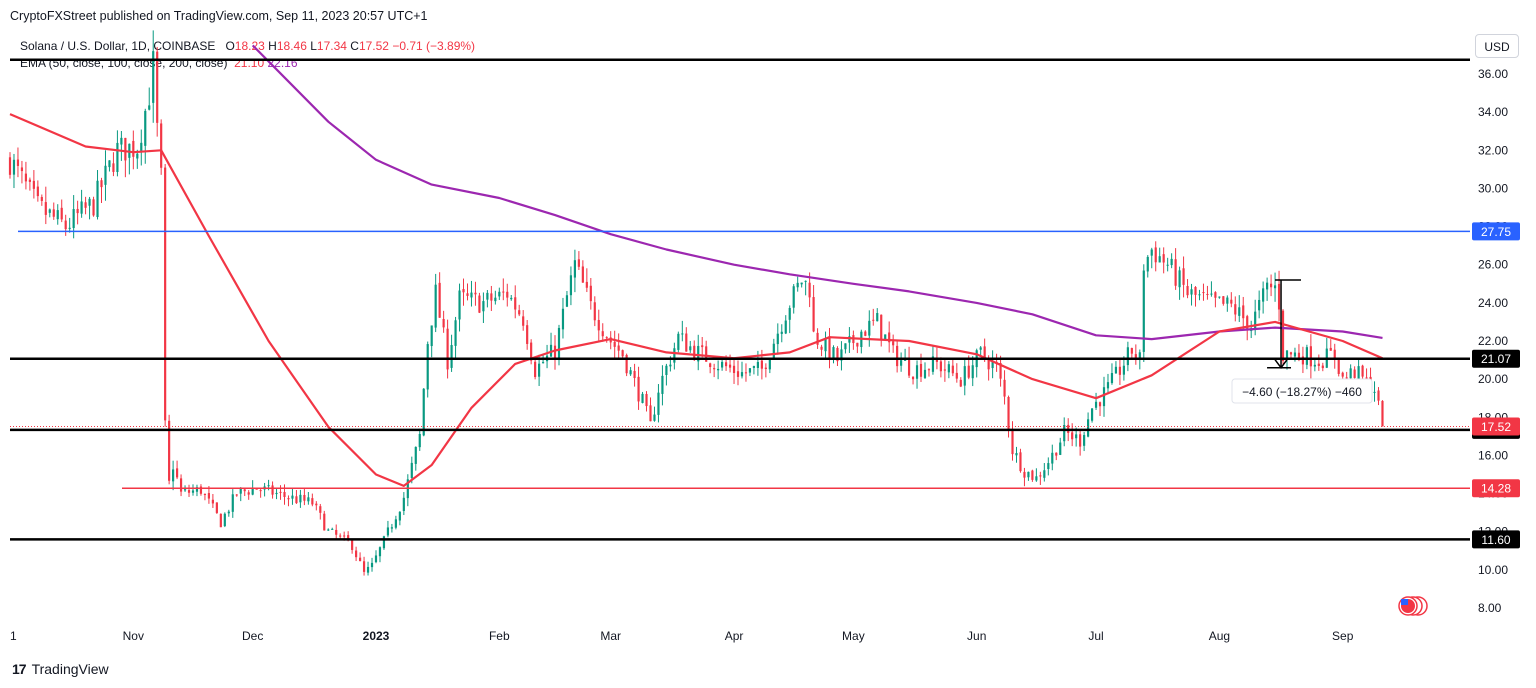 Image resolution: width=1536 pixels, height=688 pixels. What do you see at coordinates (1496, 488) in the screenshot?
I see `price-level-tag-bg` at bounding box center [1496, 488].